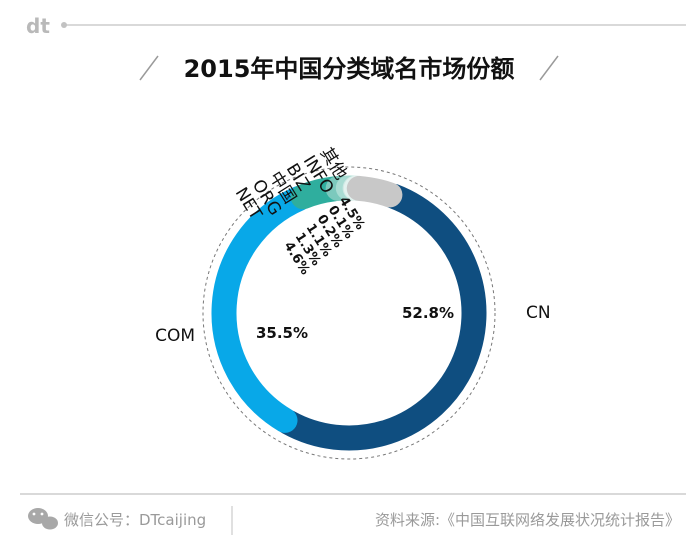  What do you see at coordinates (538, 313) in the screenshot?
I see `category-label-cn: CN` at bounding box center [538, 313].